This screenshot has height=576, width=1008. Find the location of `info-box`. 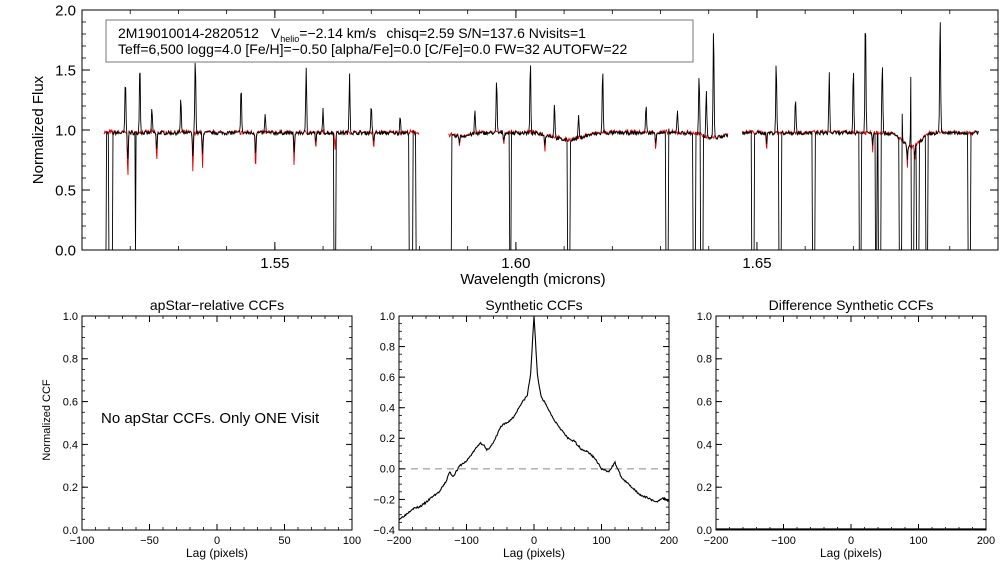

info-box is located at coordinates (399, 41).